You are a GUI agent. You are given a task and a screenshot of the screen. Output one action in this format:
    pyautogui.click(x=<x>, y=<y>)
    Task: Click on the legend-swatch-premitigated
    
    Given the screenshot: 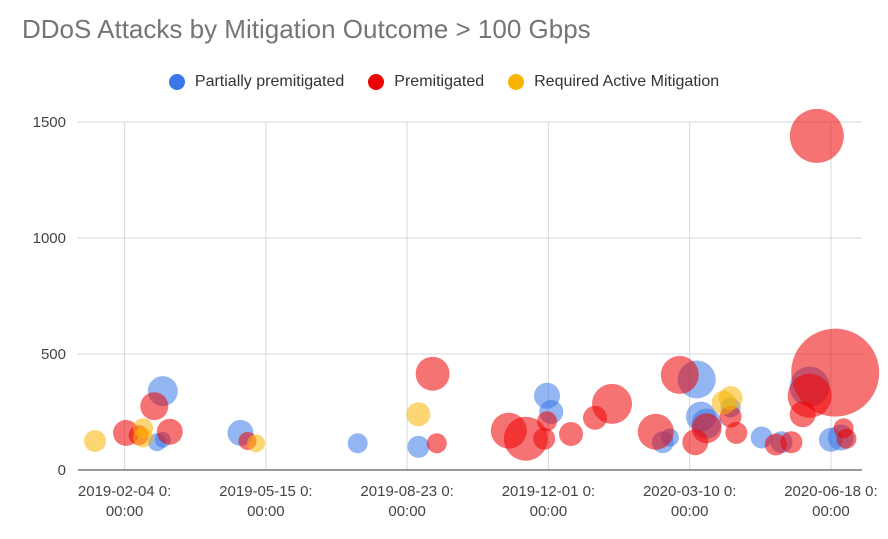 What is the action you would take?
    pyautogui.click(x=376, y=82)
    